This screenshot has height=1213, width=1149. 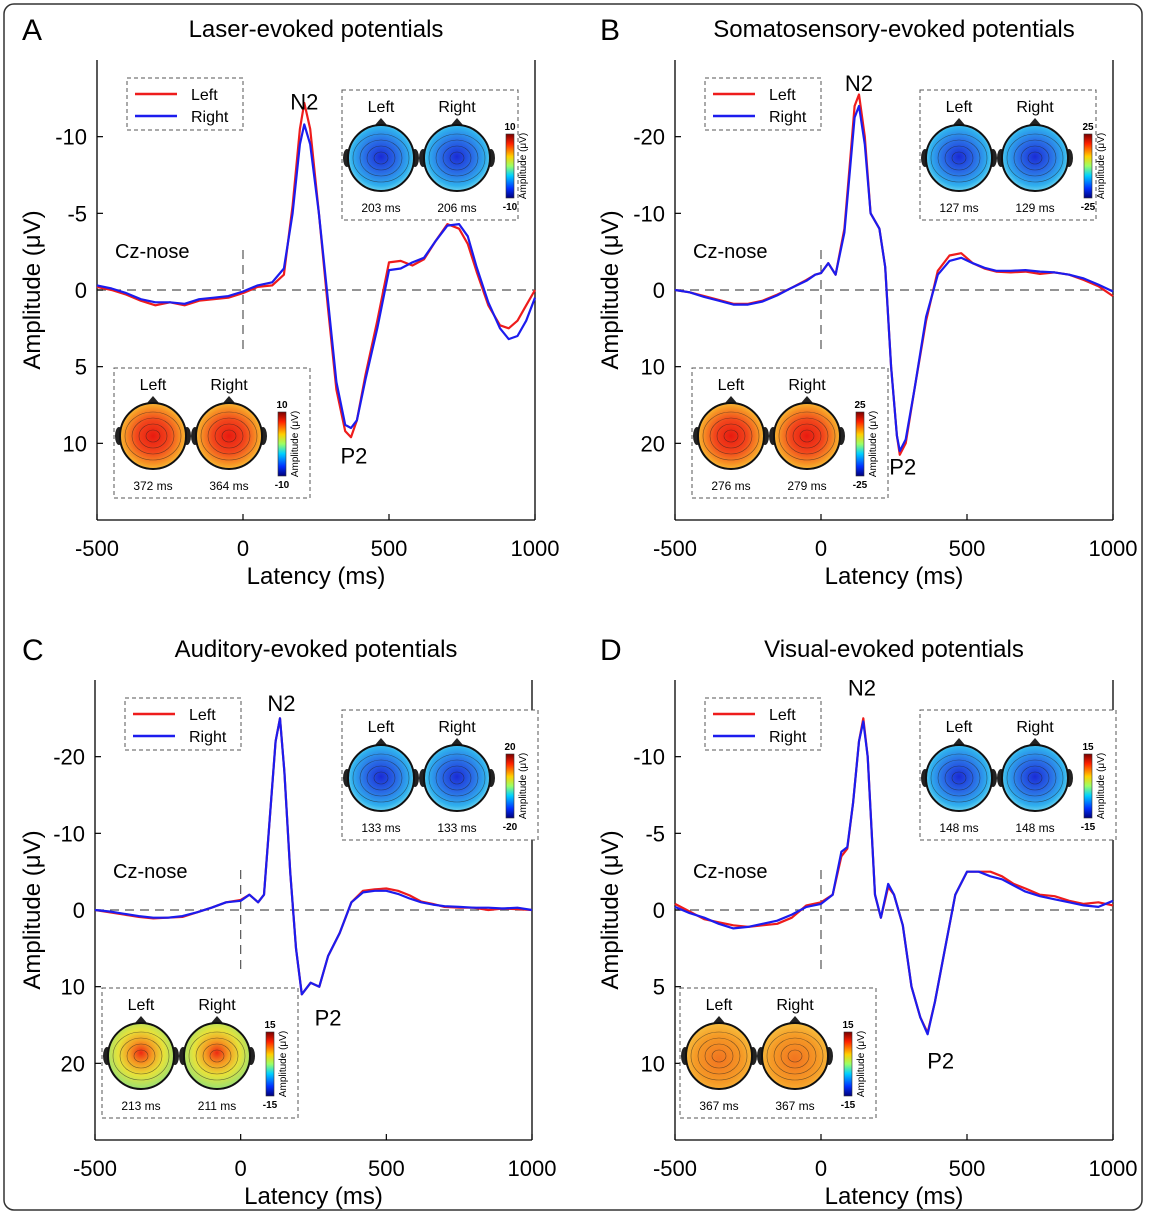 I want to click on topomap-time: 148 ms, so click(x=958, y=828).